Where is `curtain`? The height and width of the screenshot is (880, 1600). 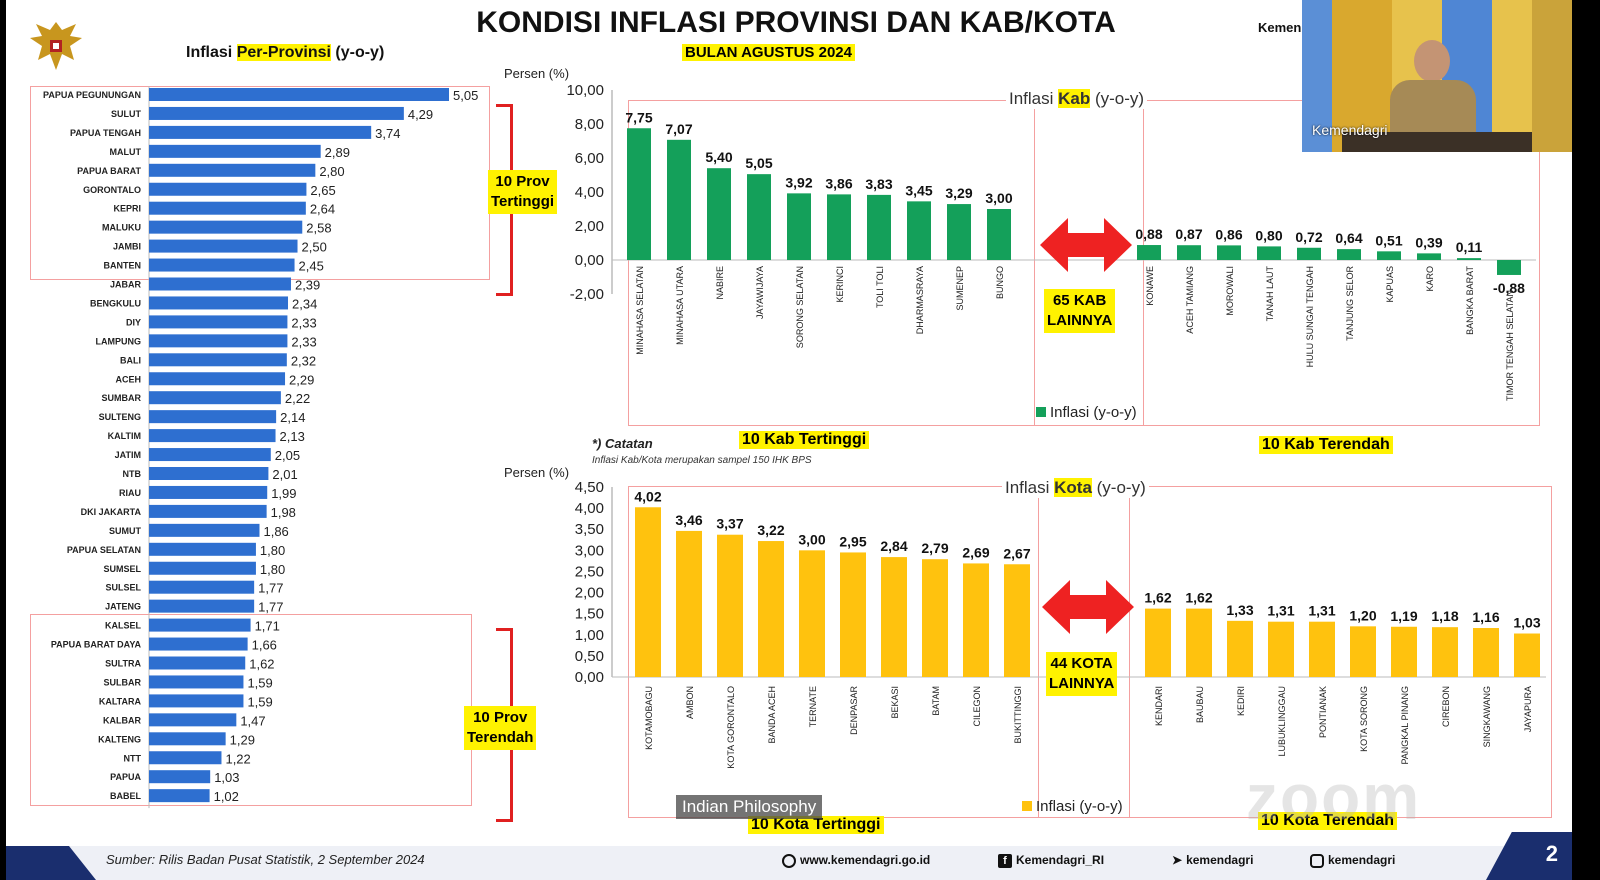
curtain is located at coordinates (1362, 76).